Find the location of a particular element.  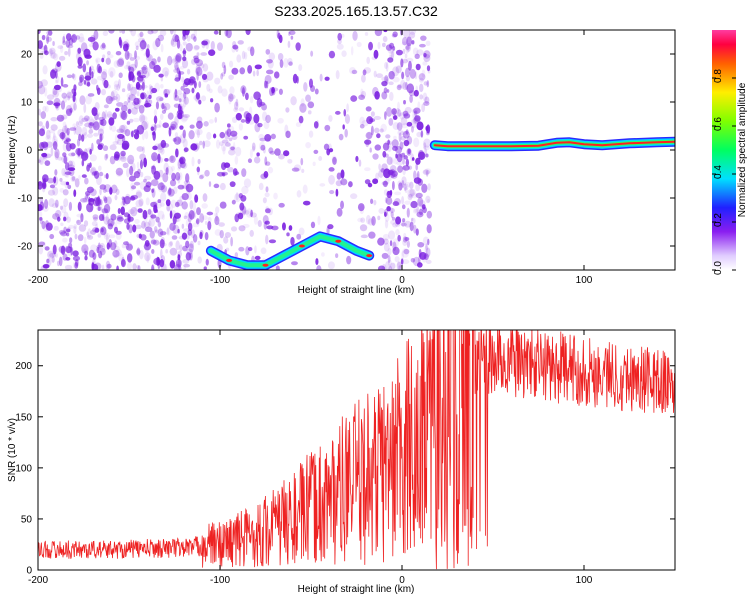

ridge-band is located at coordinates (290, 251).